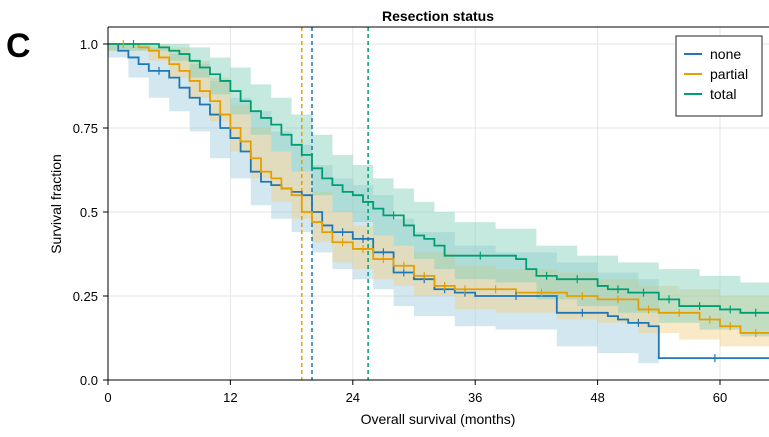  I want to click on legend-box, so click(719, 76).